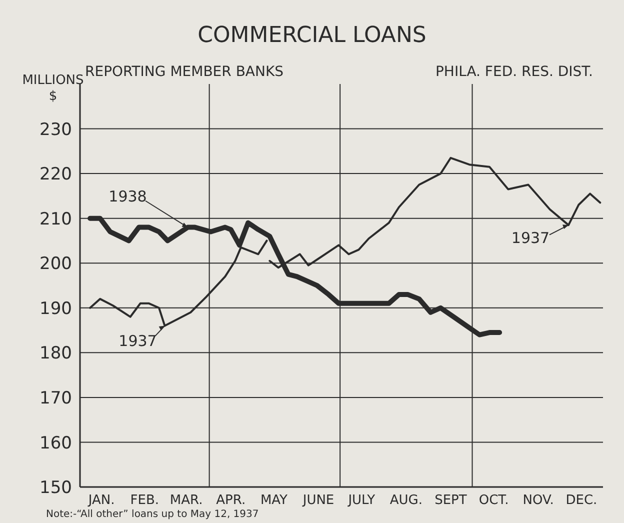 This screenshot has height=523, width=624. I want to click on x-tick-label: MAR., so click(186, 500).